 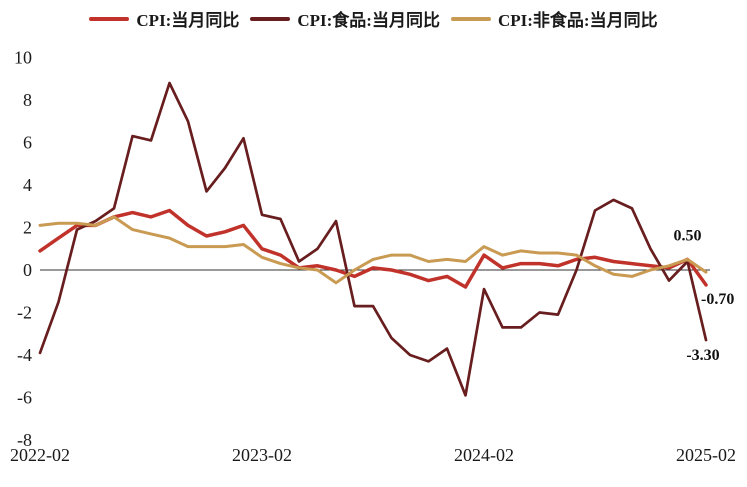 What do you see at coordinates (24, 398) in the screenshot?
I see `y-tick-label: -6` at bounding box center [24, 398].